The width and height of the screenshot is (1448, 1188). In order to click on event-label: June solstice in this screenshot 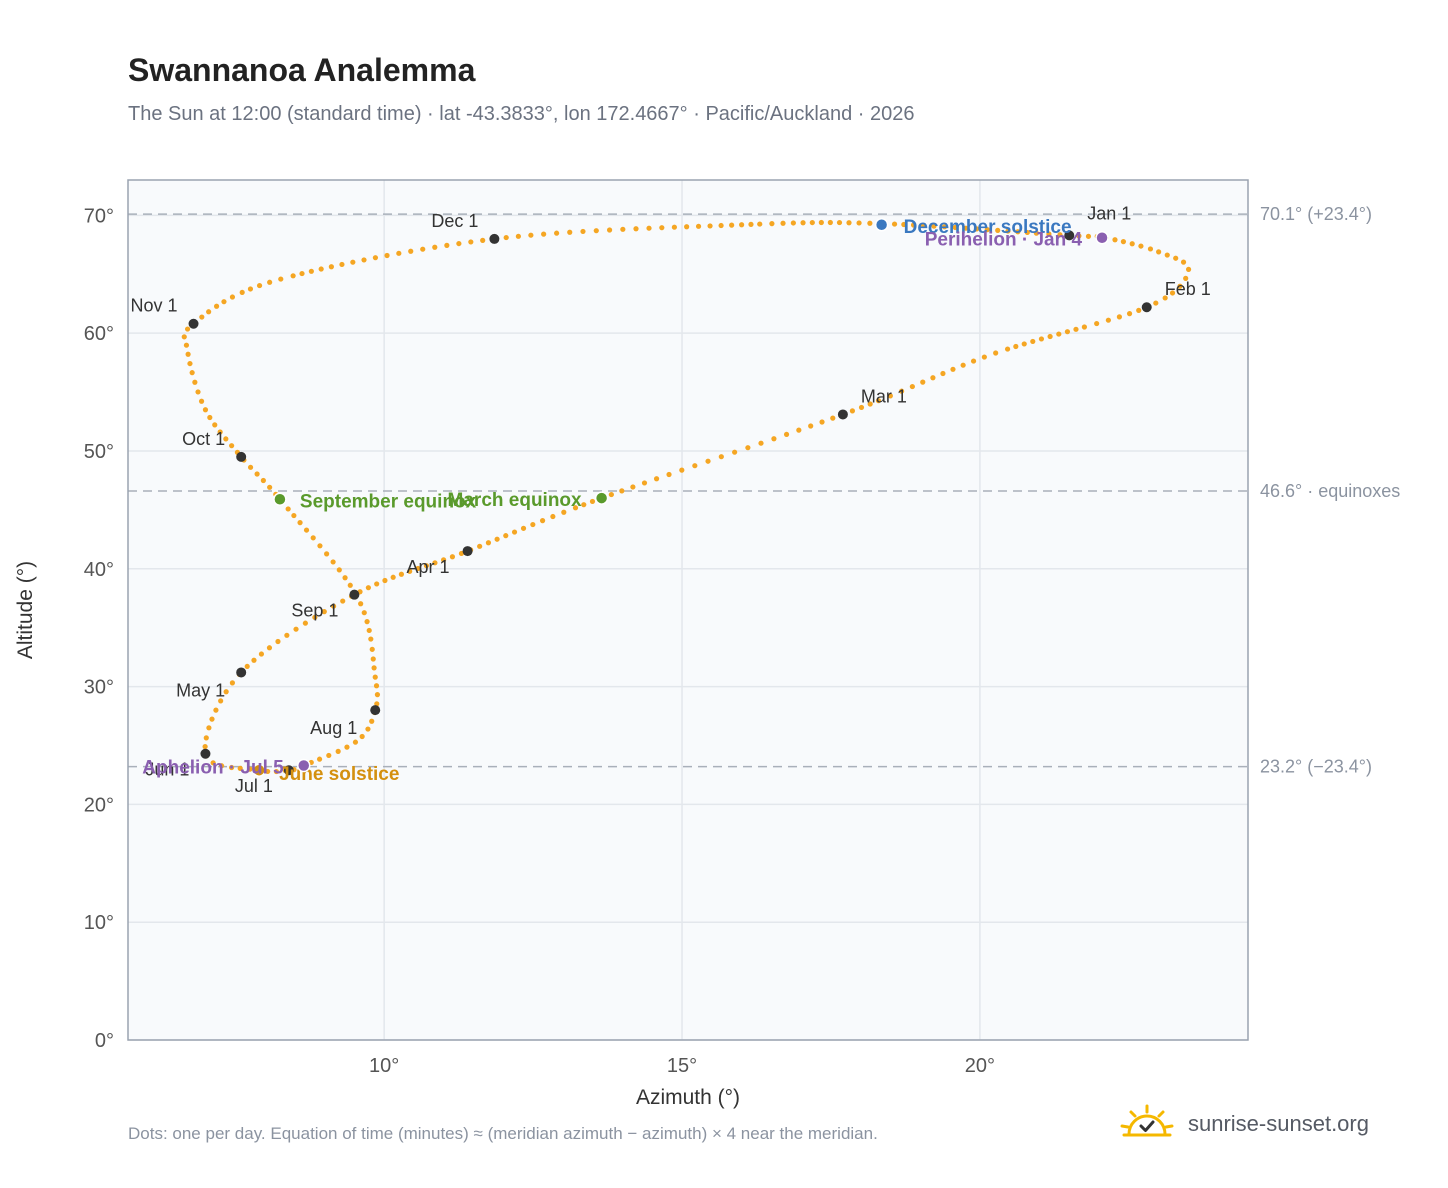, I will do `click(339, 774)`.